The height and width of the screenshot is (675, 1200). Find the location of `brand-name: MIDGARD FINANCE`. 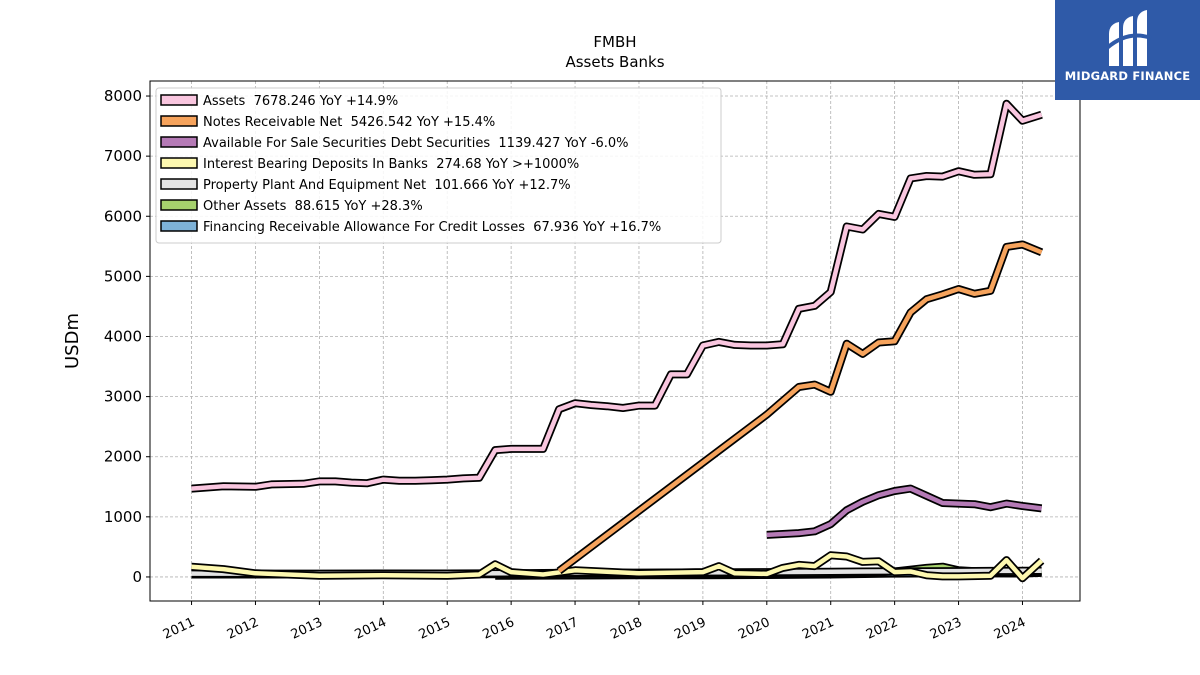

brand-name: MIDGARD FINANCE is located at coordinates (1127, 76).